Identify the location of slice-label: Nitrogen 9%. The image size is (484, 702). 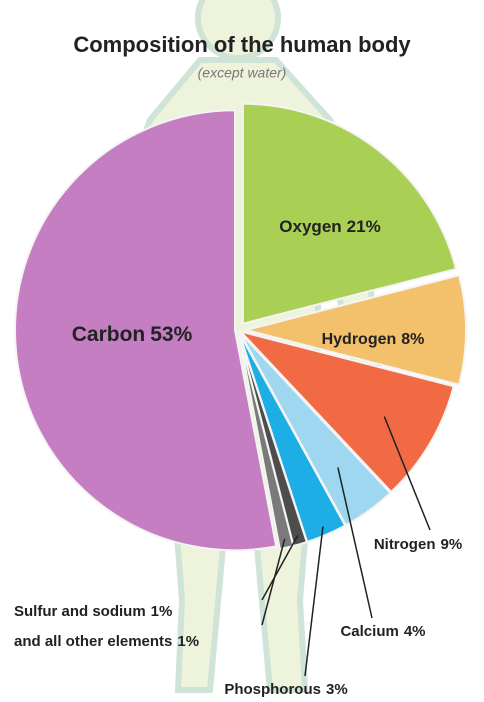
(418, 544).